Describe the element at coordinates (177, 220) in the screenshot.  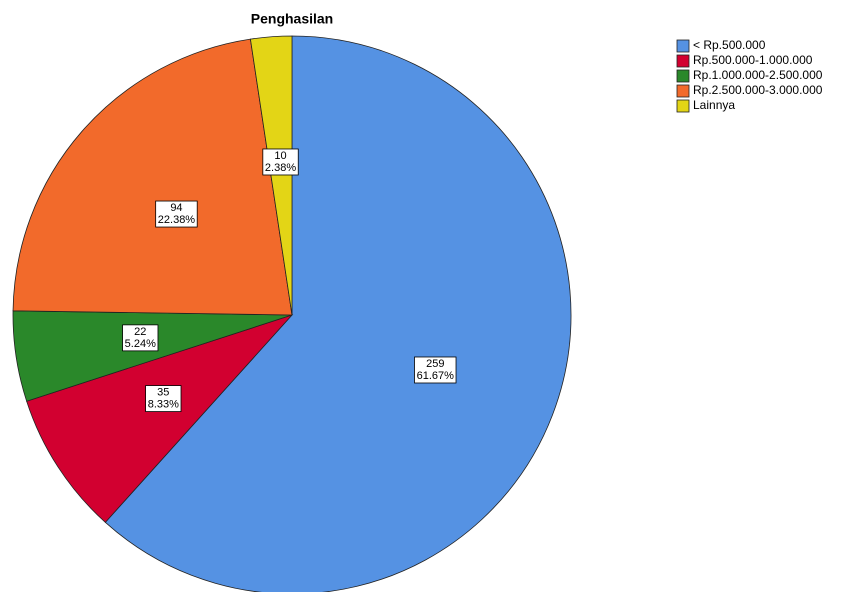
I see `percent-label: 22.38%` at that location.